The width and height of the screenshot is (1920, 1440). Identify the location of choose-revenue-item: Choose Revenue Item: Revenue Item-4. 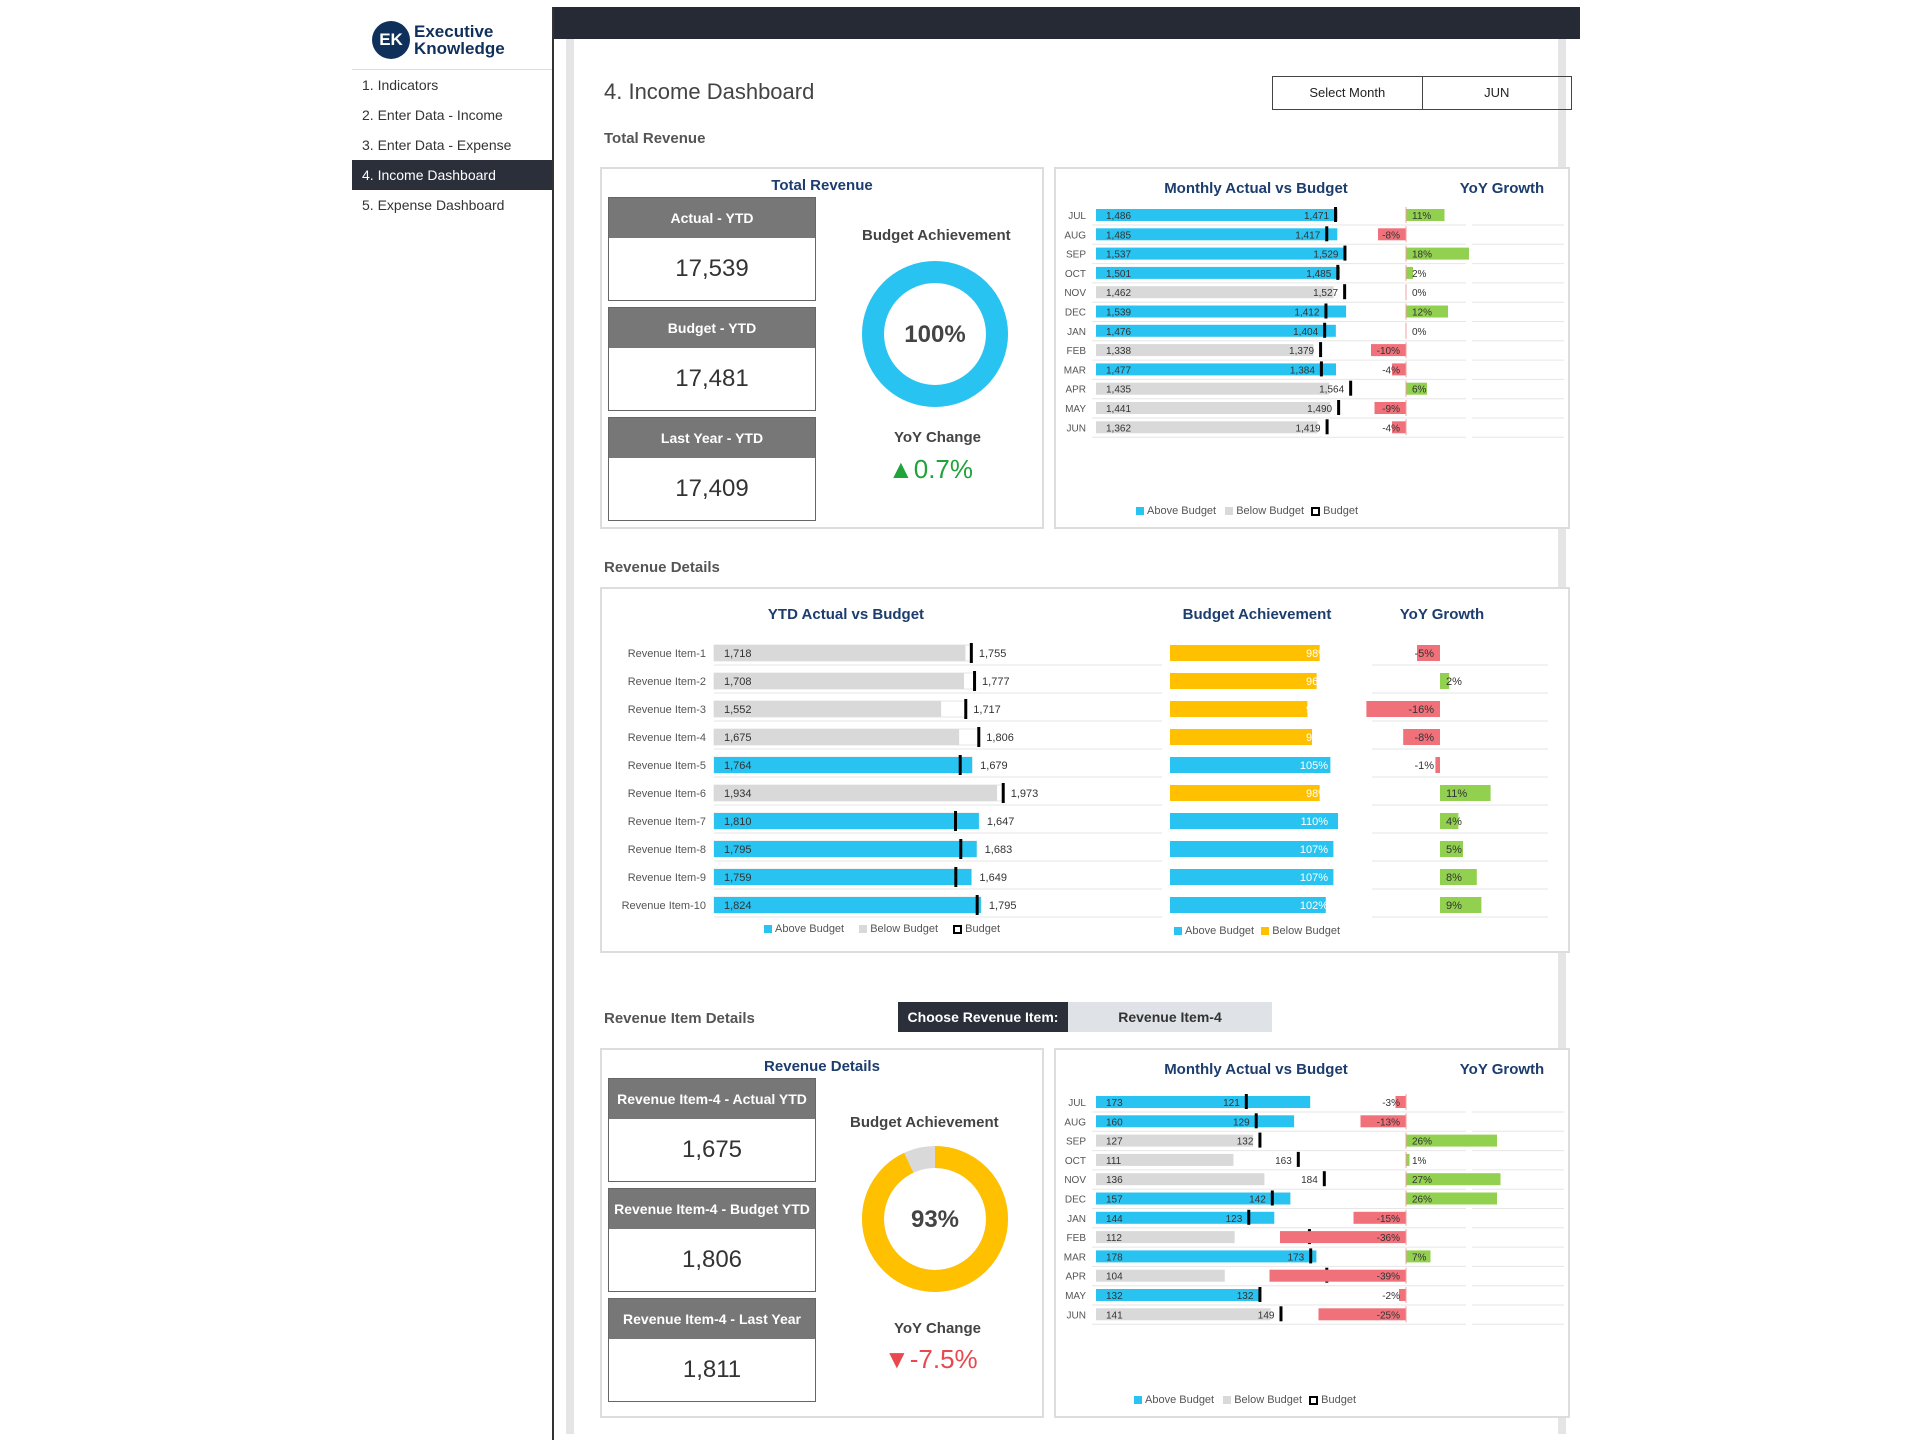
(1085, 1017).